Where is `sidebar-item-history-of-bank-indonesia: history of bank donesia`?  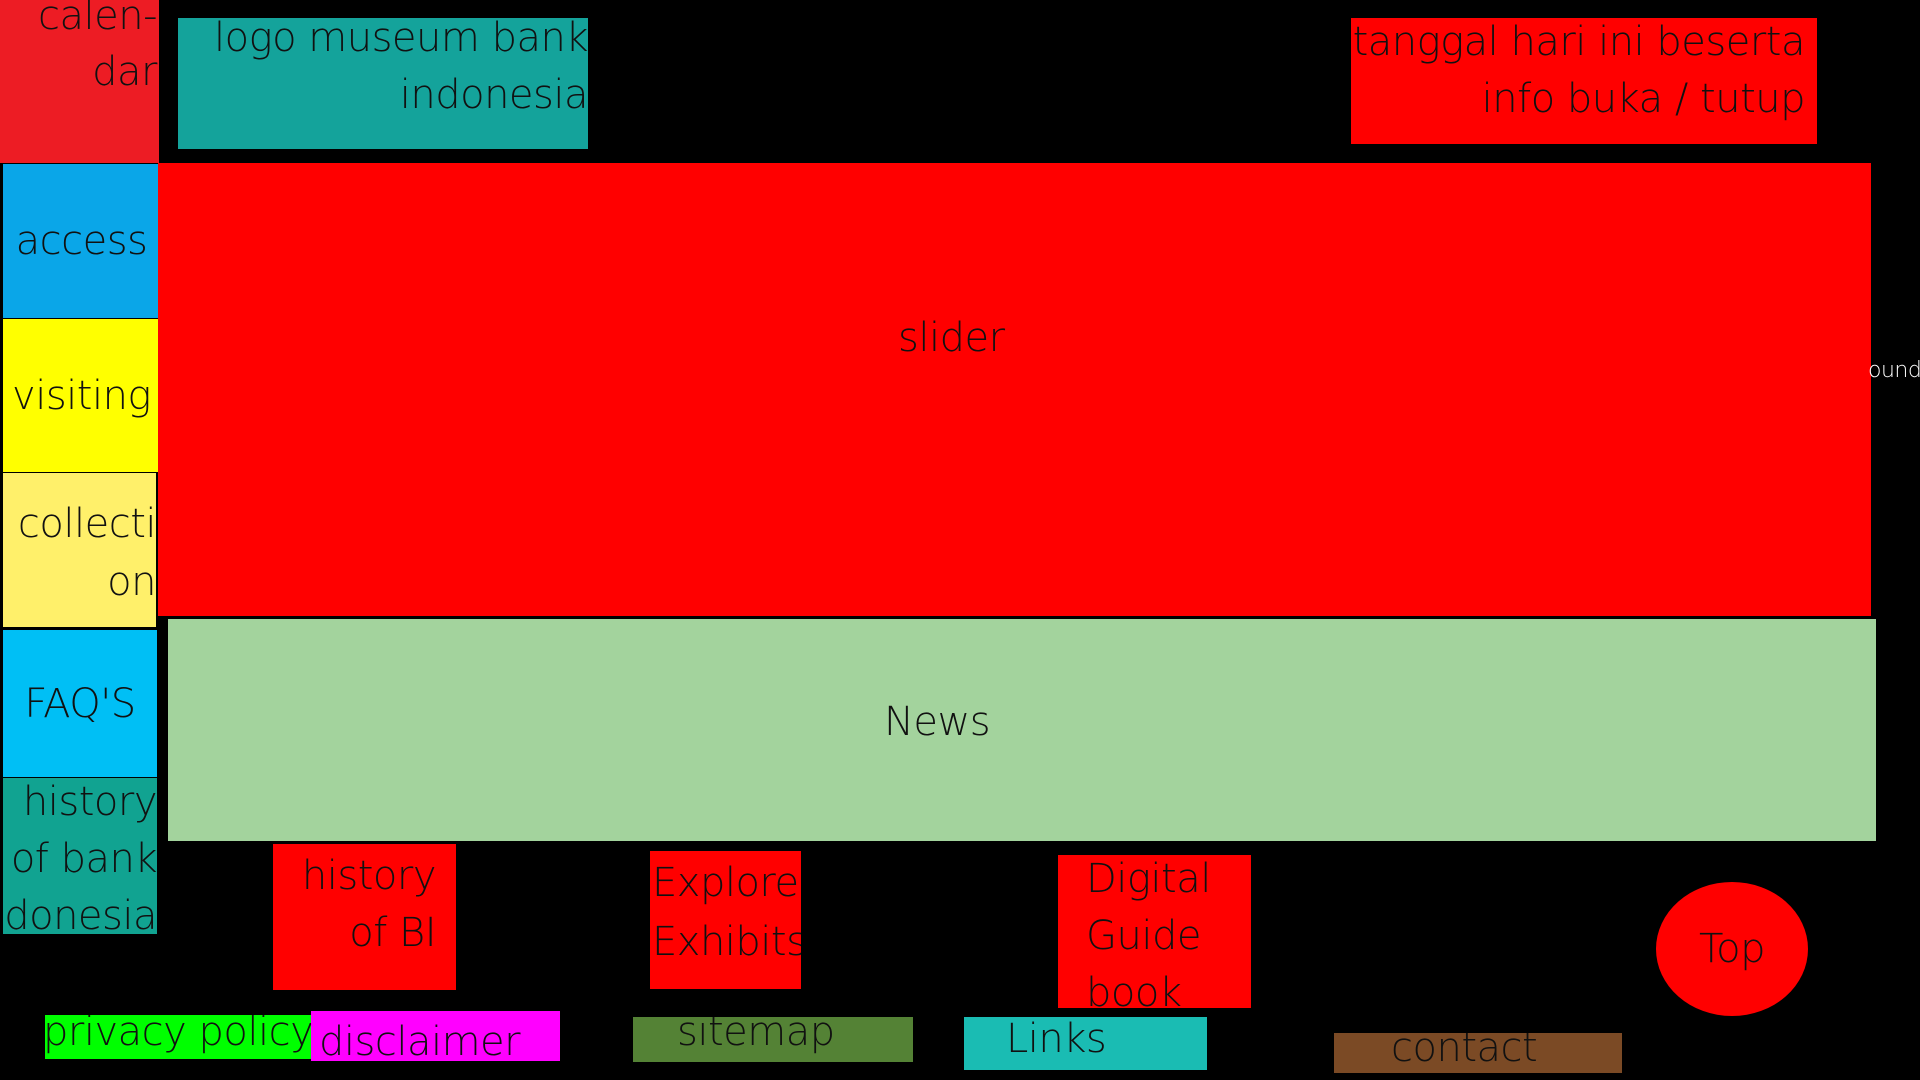
sidebar-item-history-of-bank-indonesia: history of bank donesia is located at coordinates (80, 856).